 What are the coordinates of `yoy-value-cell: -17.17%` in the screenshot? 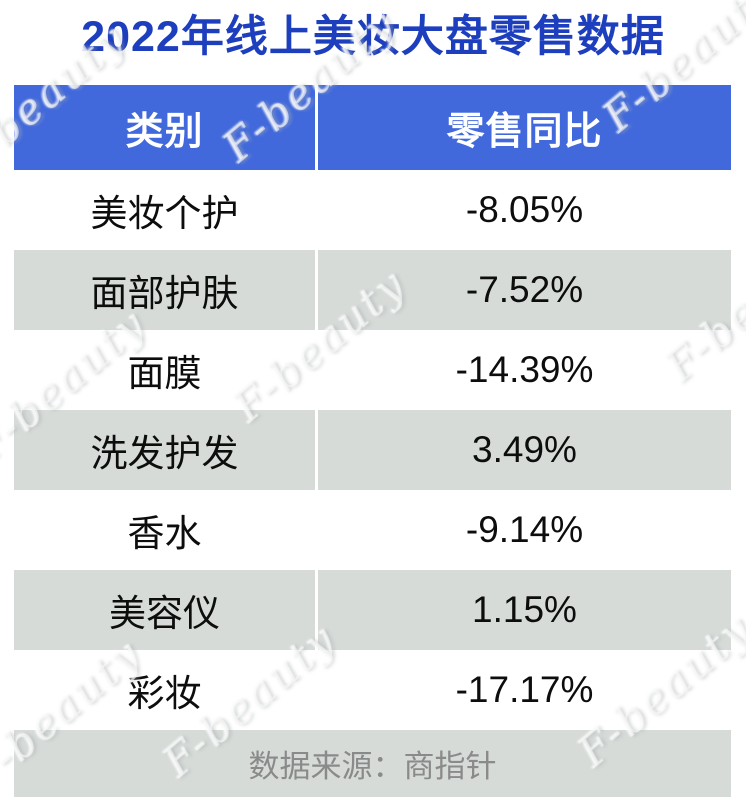 It's located at (524, 690).